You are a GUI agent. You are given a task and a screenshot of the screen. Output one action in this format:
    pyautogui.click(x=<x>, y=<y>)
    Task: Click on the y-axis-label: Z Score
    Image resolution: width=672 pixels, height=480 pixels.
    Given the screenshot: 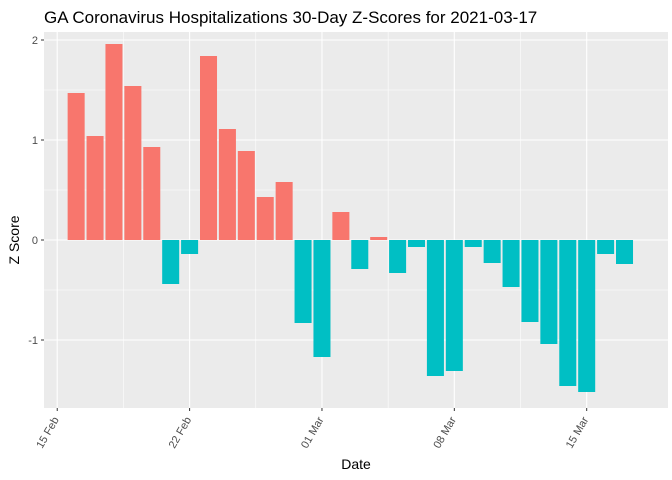 What is the action you would take?
    pyautogui.click(x=14, y=239)
    